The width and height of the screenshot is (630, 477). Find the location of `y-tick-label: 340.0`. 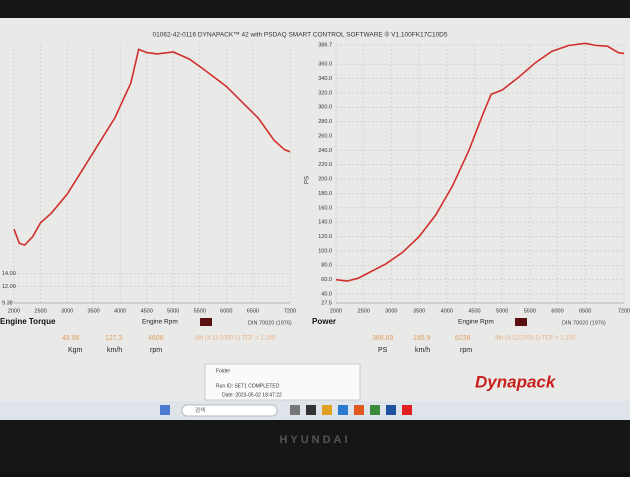

y-tick-label: 340.0 is located at coordinates (325, 79).